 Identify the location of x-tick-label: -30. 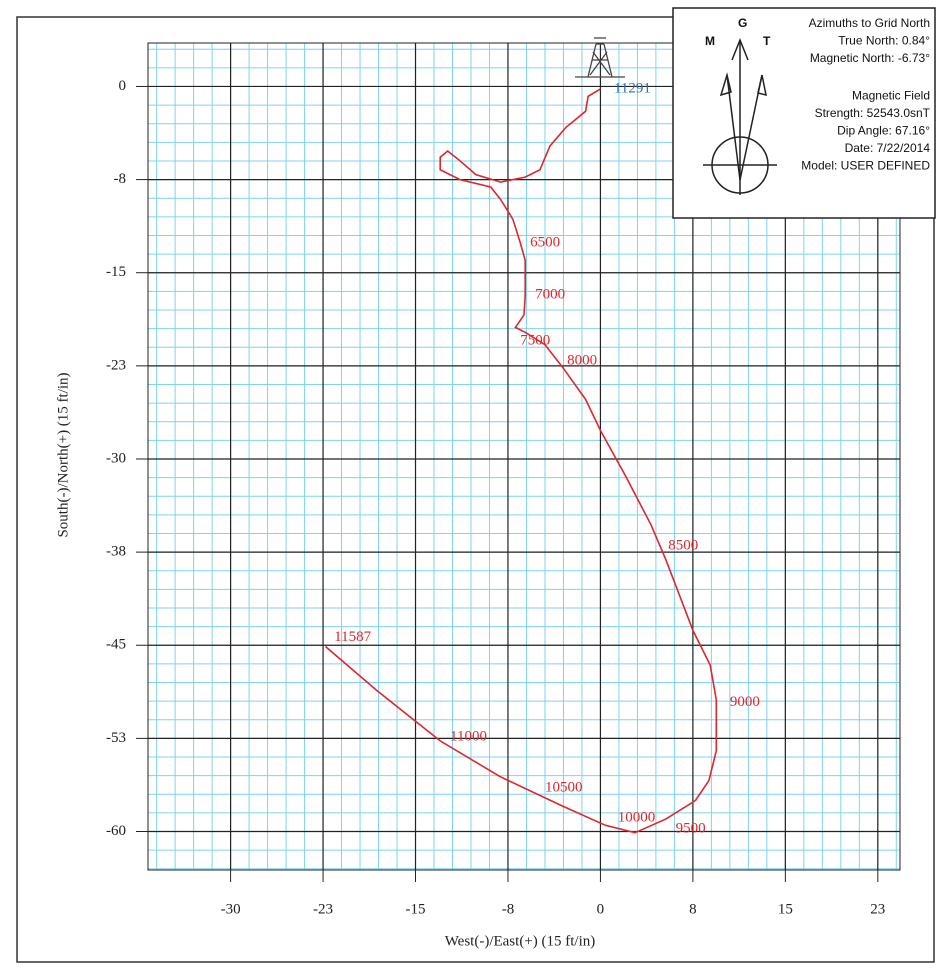
(231, 909).